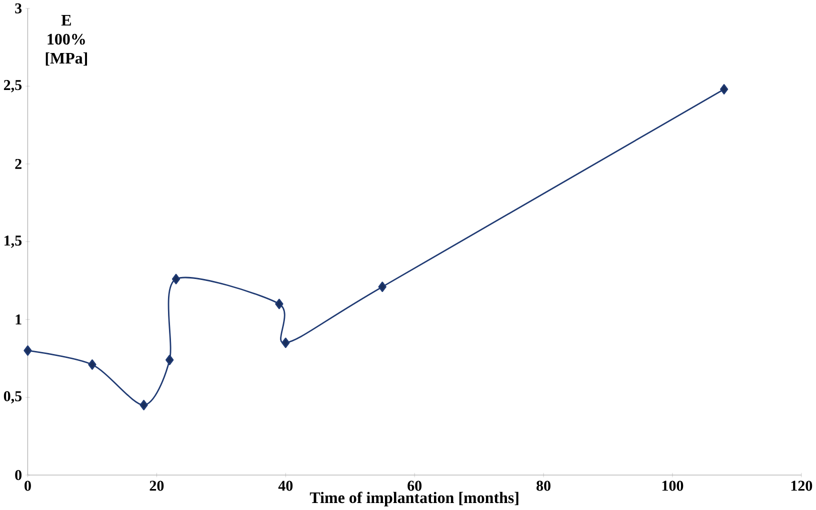 Image resolution: width=816 pixels, height=510 pixels. Describe the element at coordinates (673, 485) in the screenshot. I see `x-tick-label: 100` at that location.